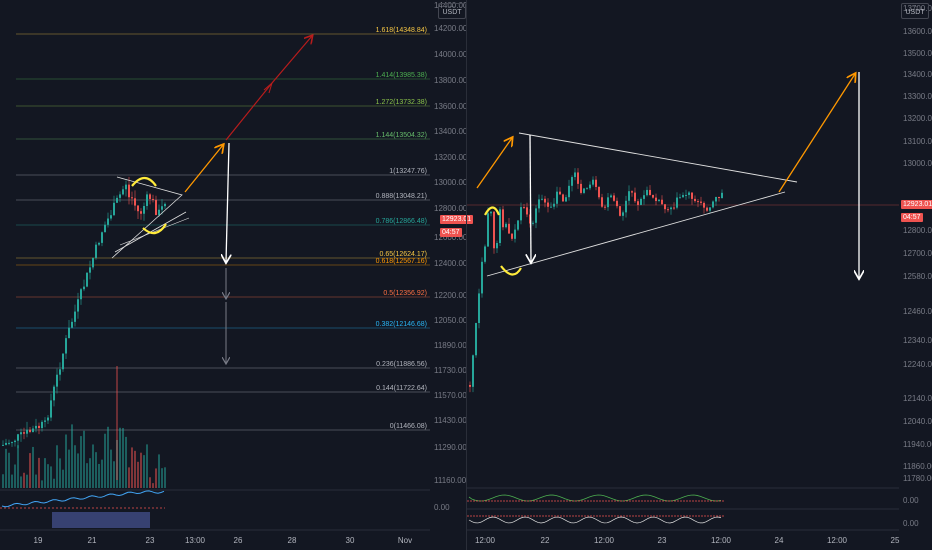  Describe the element at coordinates (457, 219) in the screenshot. I see `left-price-badge: 12923.01` at that location.